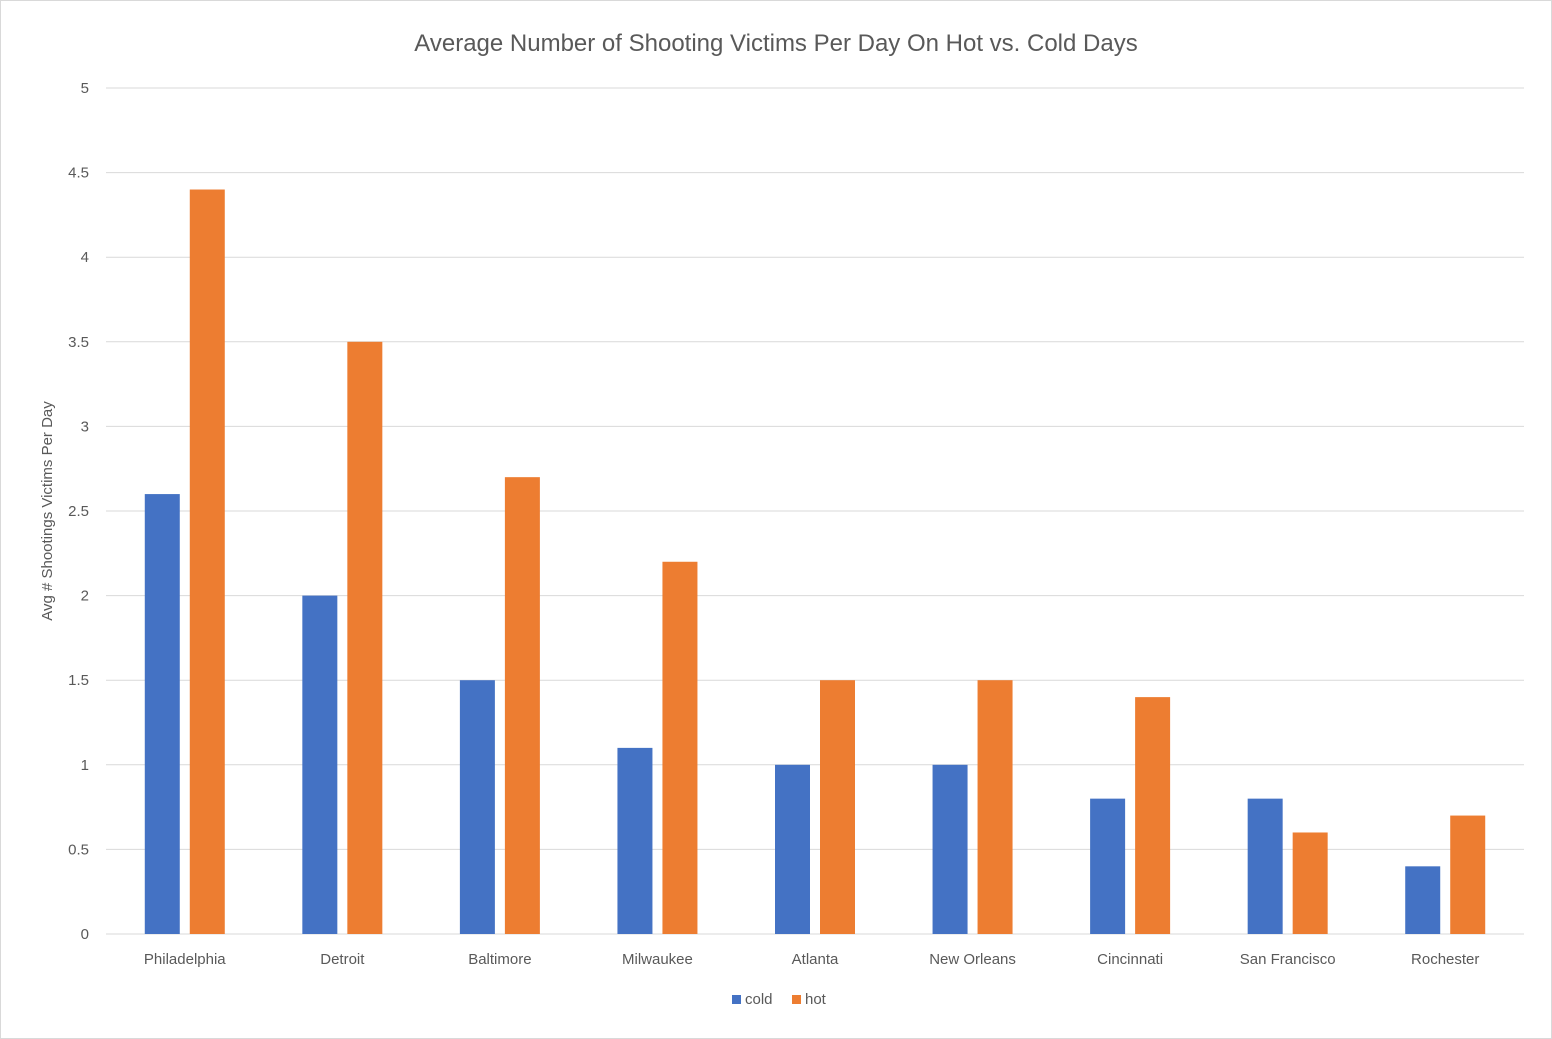  Describe the element at coordinates (78, 173) in the screenshot. I see `y-tick-label: 4.5` at that location.